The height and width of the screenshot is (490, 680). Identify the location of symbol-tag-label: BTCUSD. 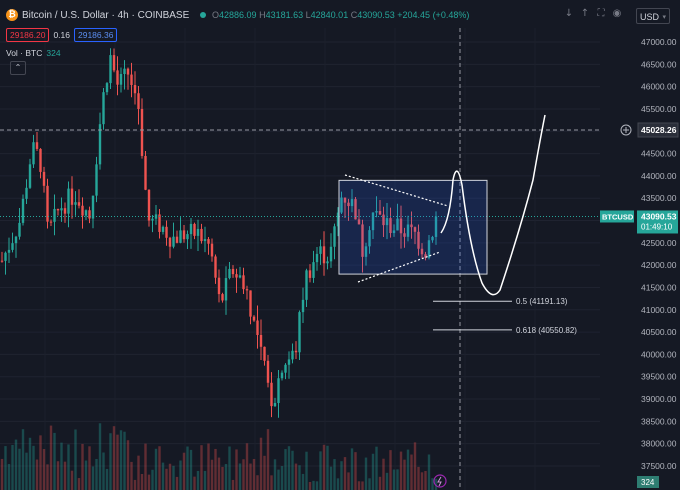
(618, 216).